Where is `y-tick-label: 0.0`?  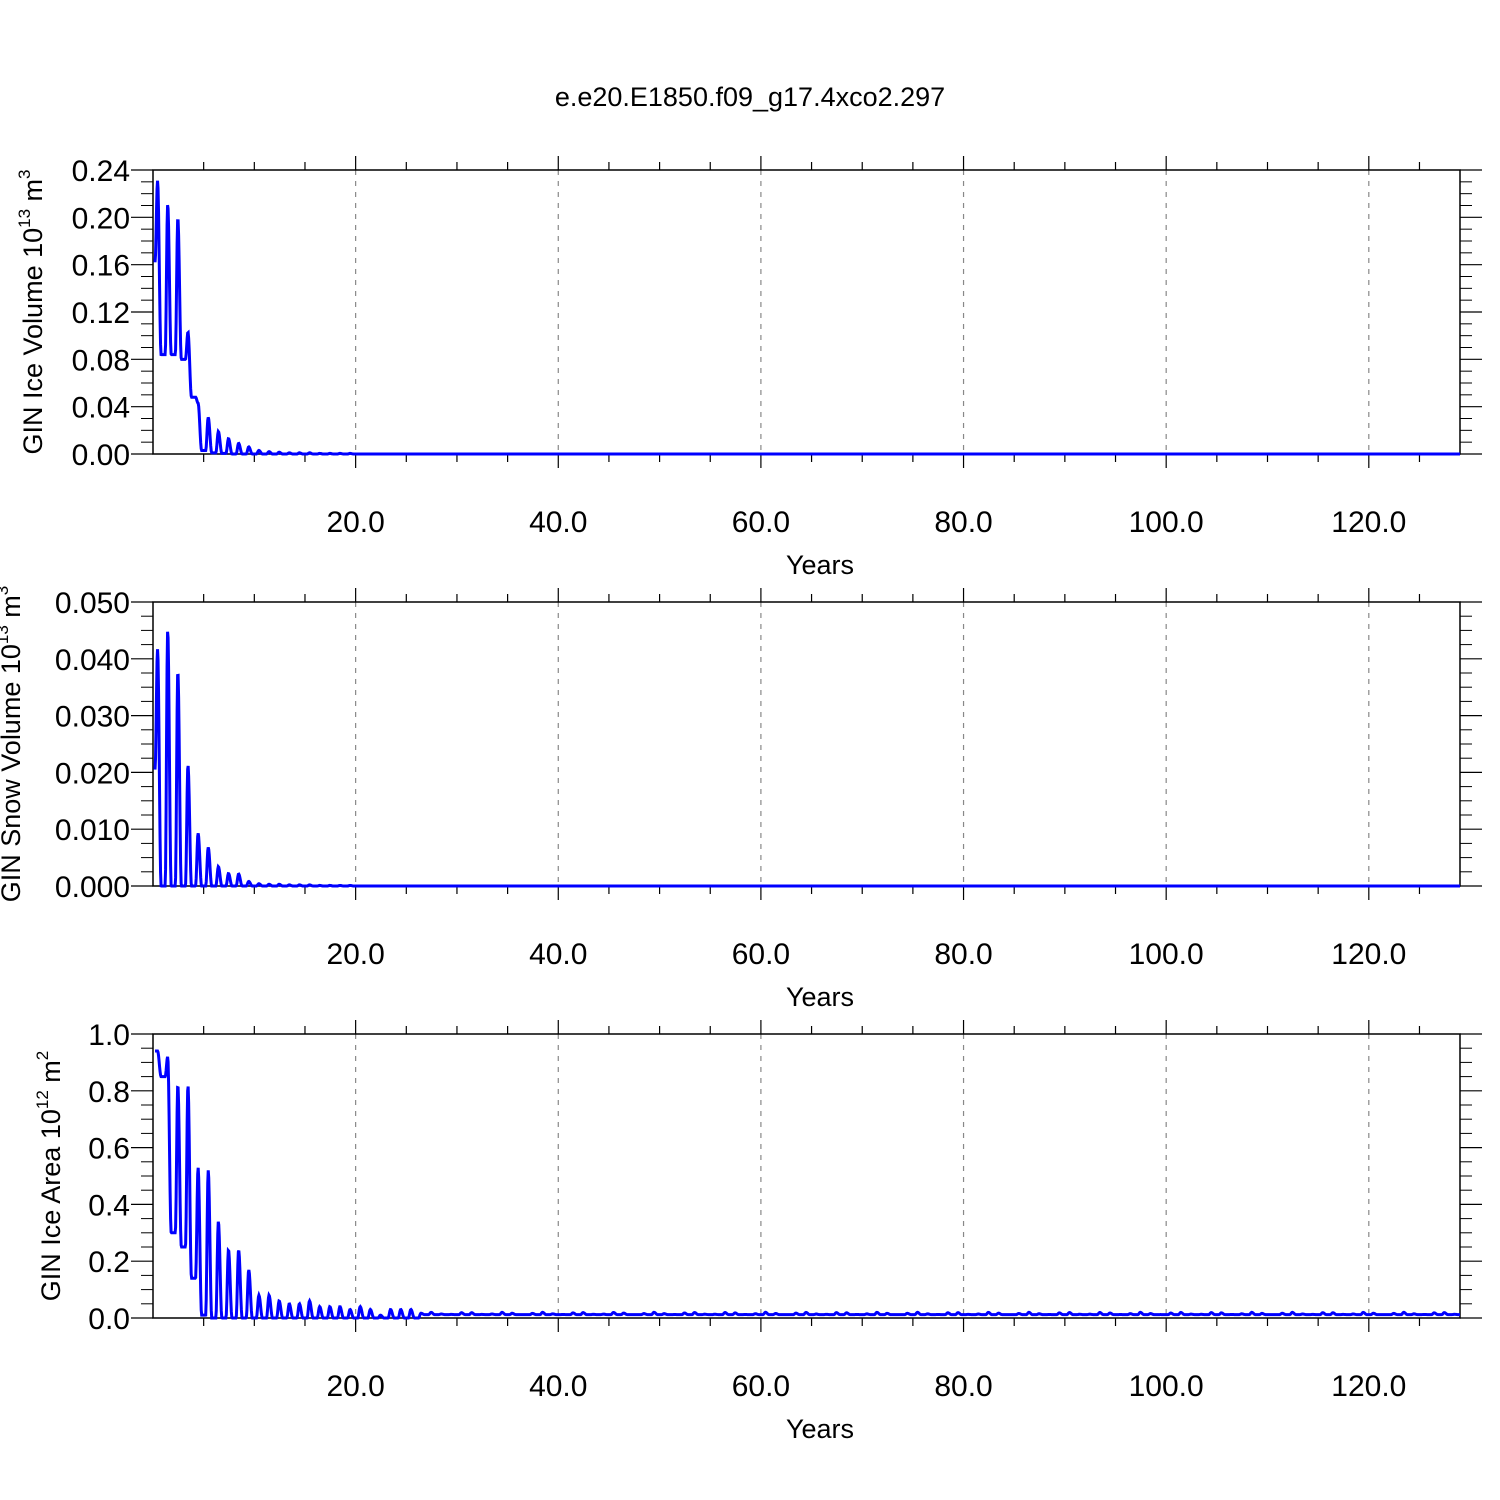 y-tick-label: 0.0 is located at coordinates (109, 1319).